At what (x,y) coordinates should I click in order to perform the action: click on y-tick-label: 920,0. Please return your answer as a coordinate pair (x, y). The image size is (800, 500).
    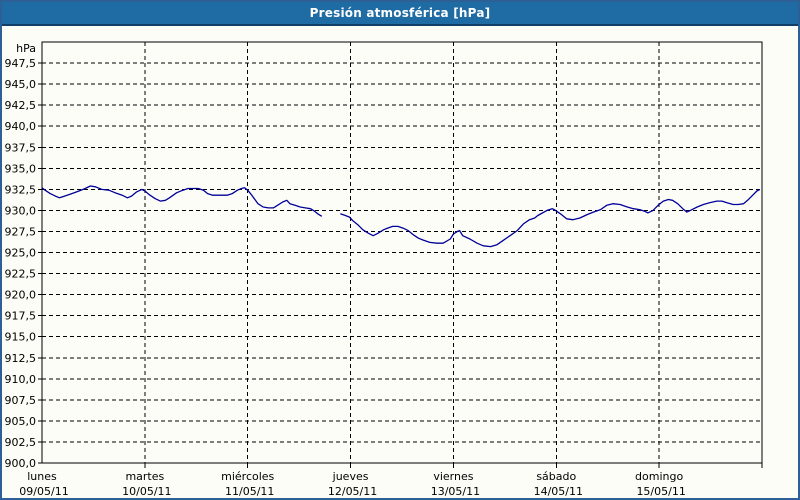
    Looking at the image, I should click on (21, 295).